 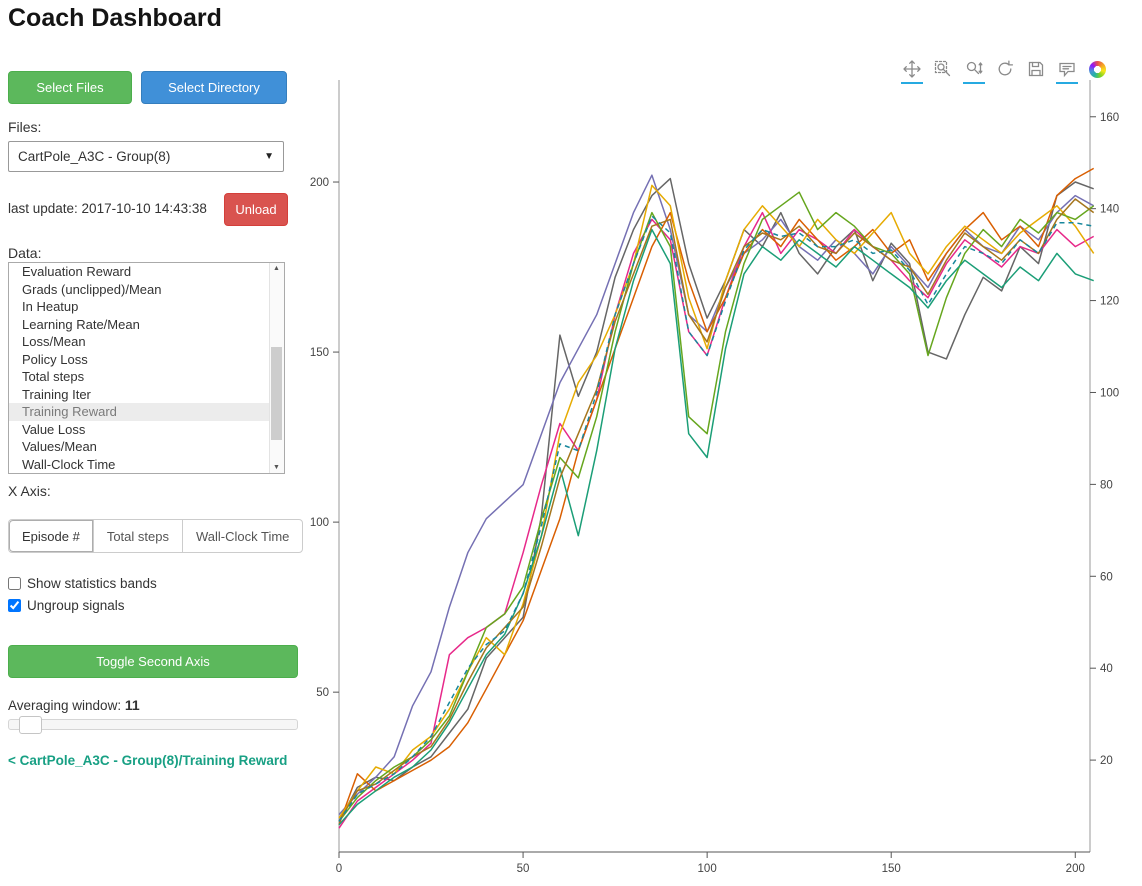 I want to click on y-left-tick-label: 200, so click(x=319, y=183).